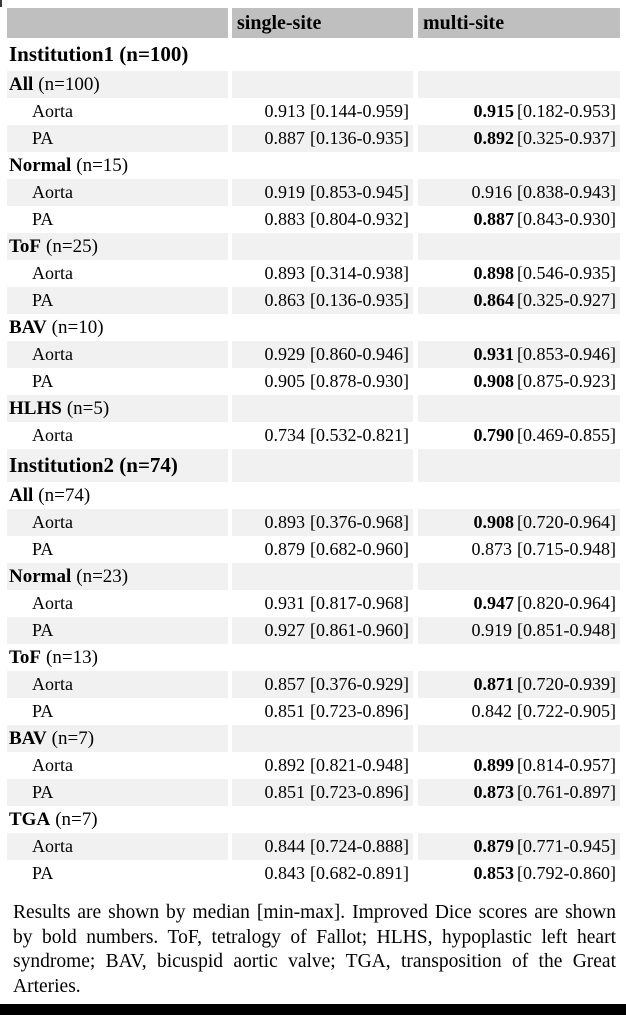  What do you see at coordinates (313, 408) in the screenshot?
I see `table-row-group: HLHS (n=5)` at bounding box center [313, 408].